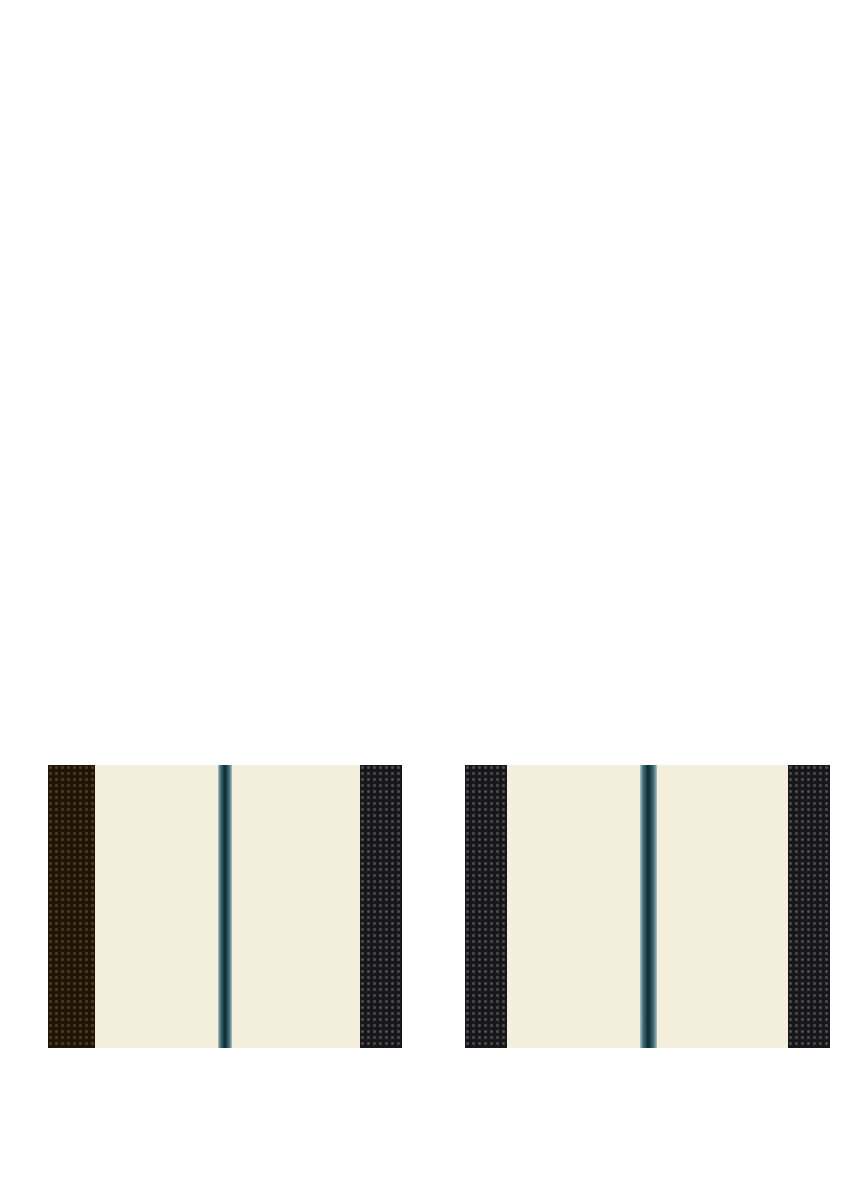 This screenshot has width=865, height=1198. Describe the element at coordinates (225, 906) in the screenshot. I see `panel-i-membrane` at that location.